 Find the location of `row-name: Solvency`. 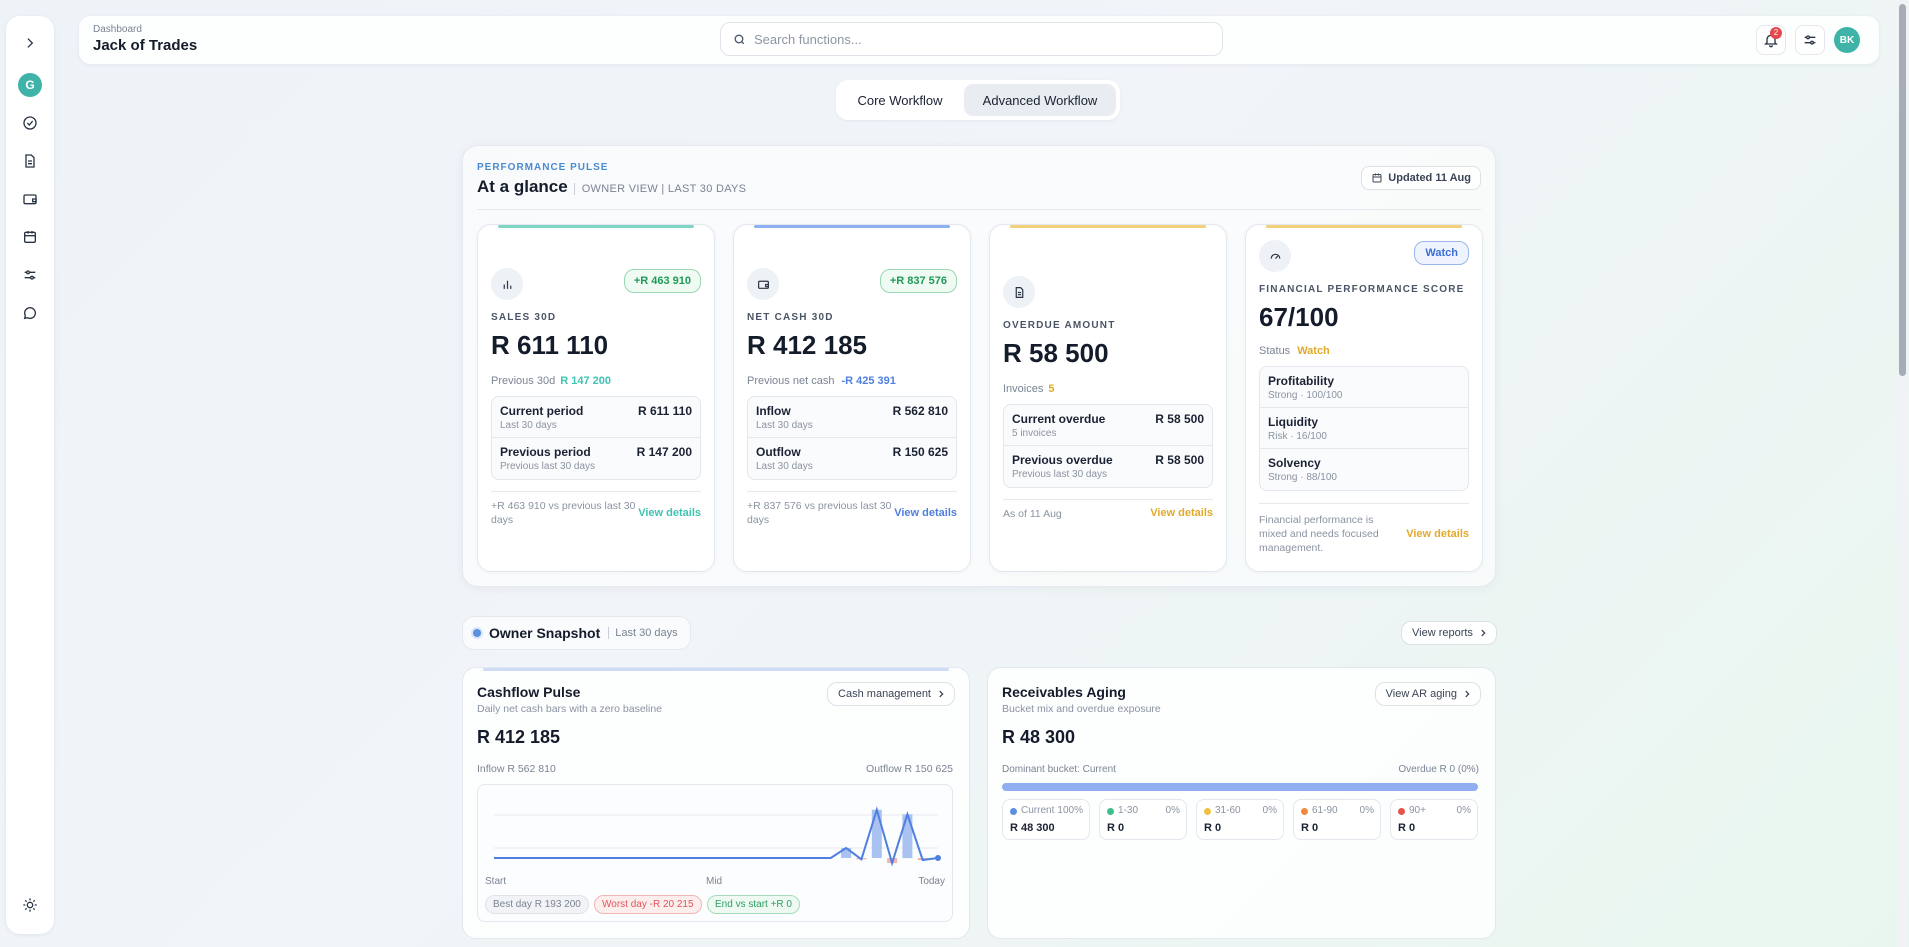

row-name: Solvency is located at coordinates (1294, 463).